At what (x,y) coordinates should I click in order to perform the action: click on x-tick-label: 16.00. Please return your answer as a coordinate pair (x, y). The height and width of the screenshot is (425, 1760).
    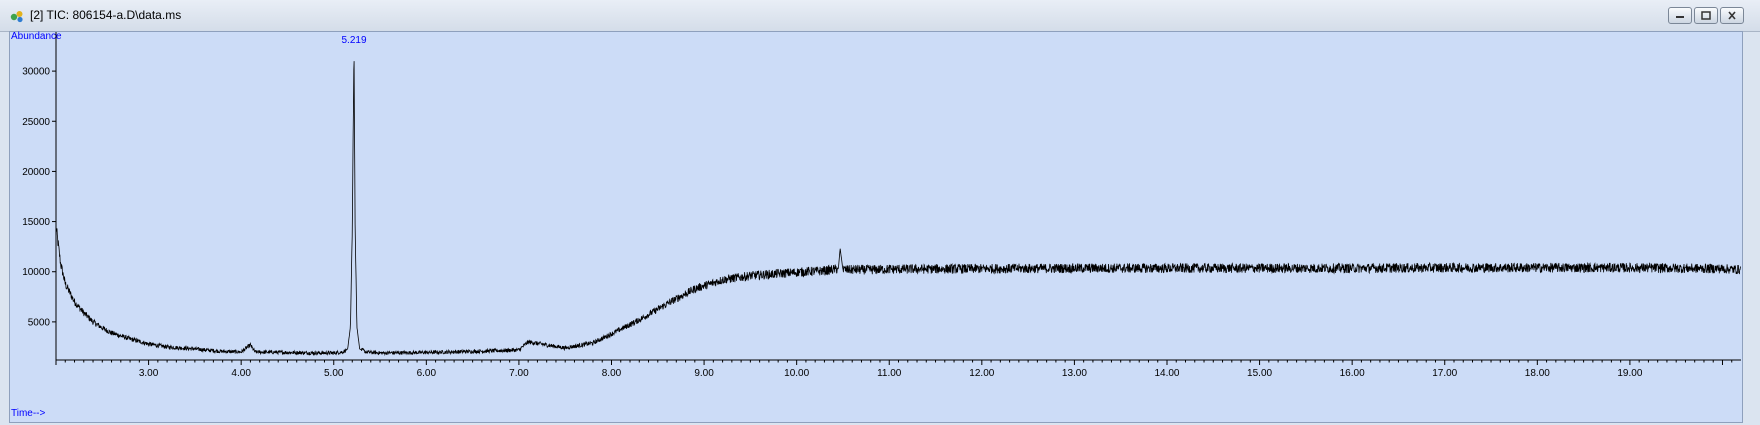
    Looking at the image, I should click on (1352, 373).